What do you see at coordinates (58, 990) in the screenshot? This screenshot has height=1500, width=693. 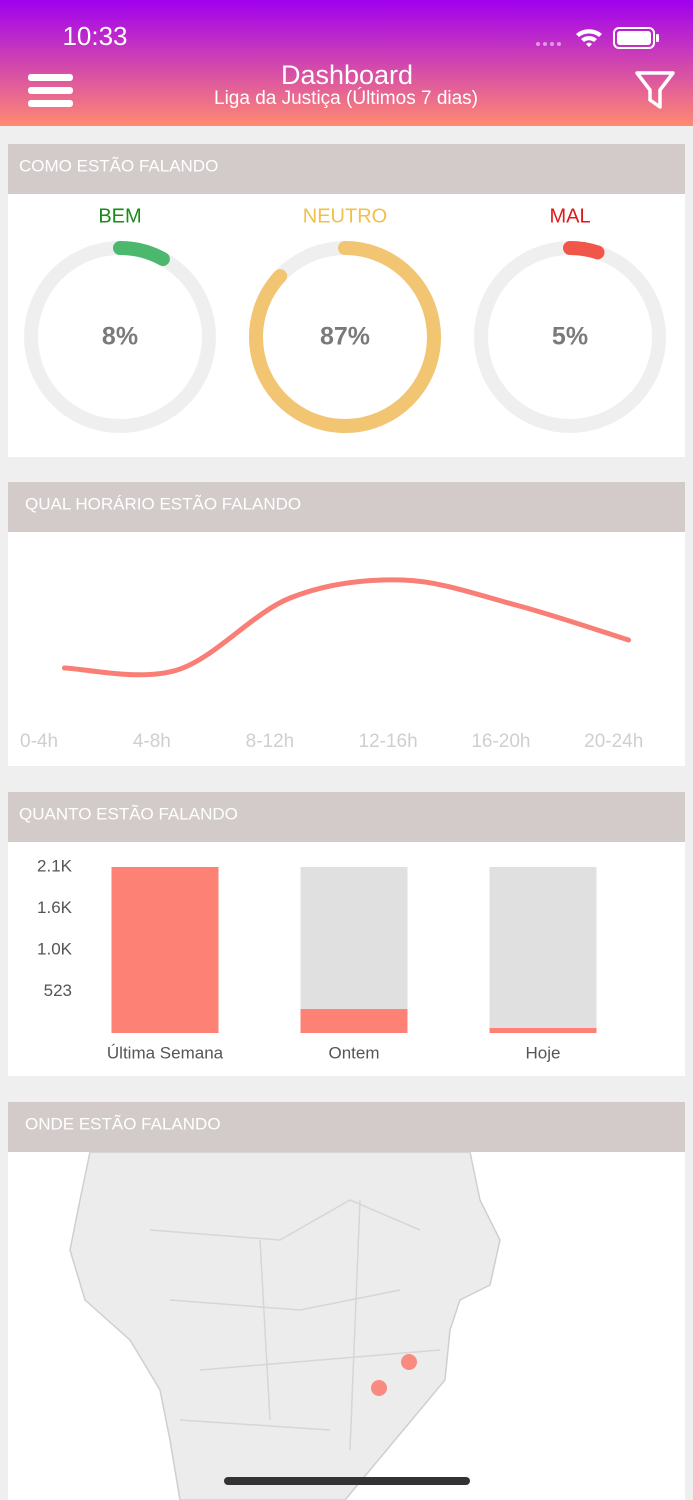 I see `y-tick-label: 523` at bounding box center [58, 990].